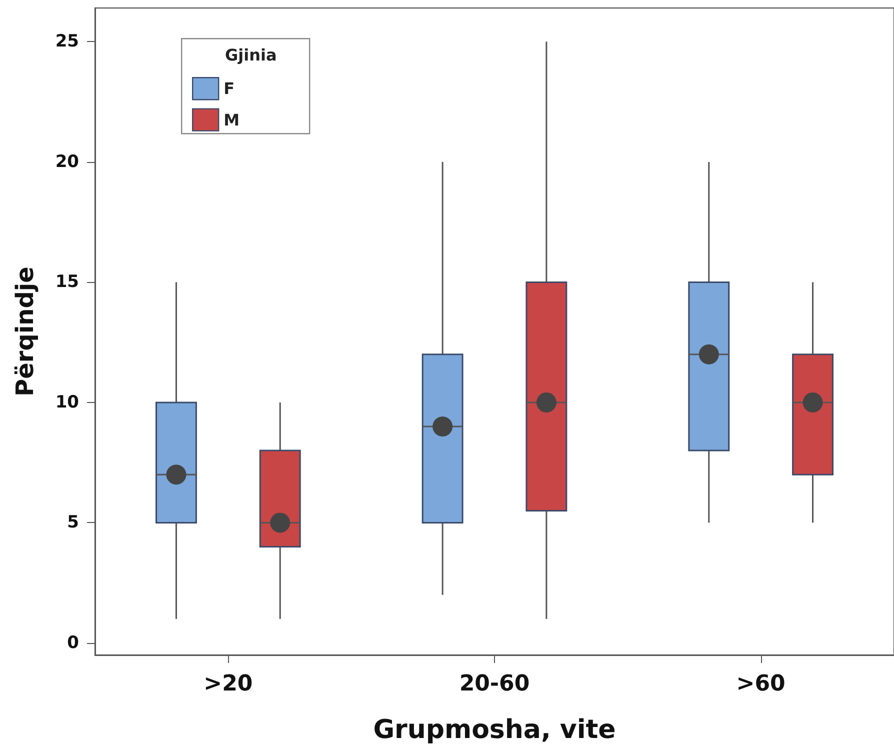 The image size is (894, 749). Describe the element at coordinates (761, 684) in the screenshot. I see `x-tick-label: >60` at that location.